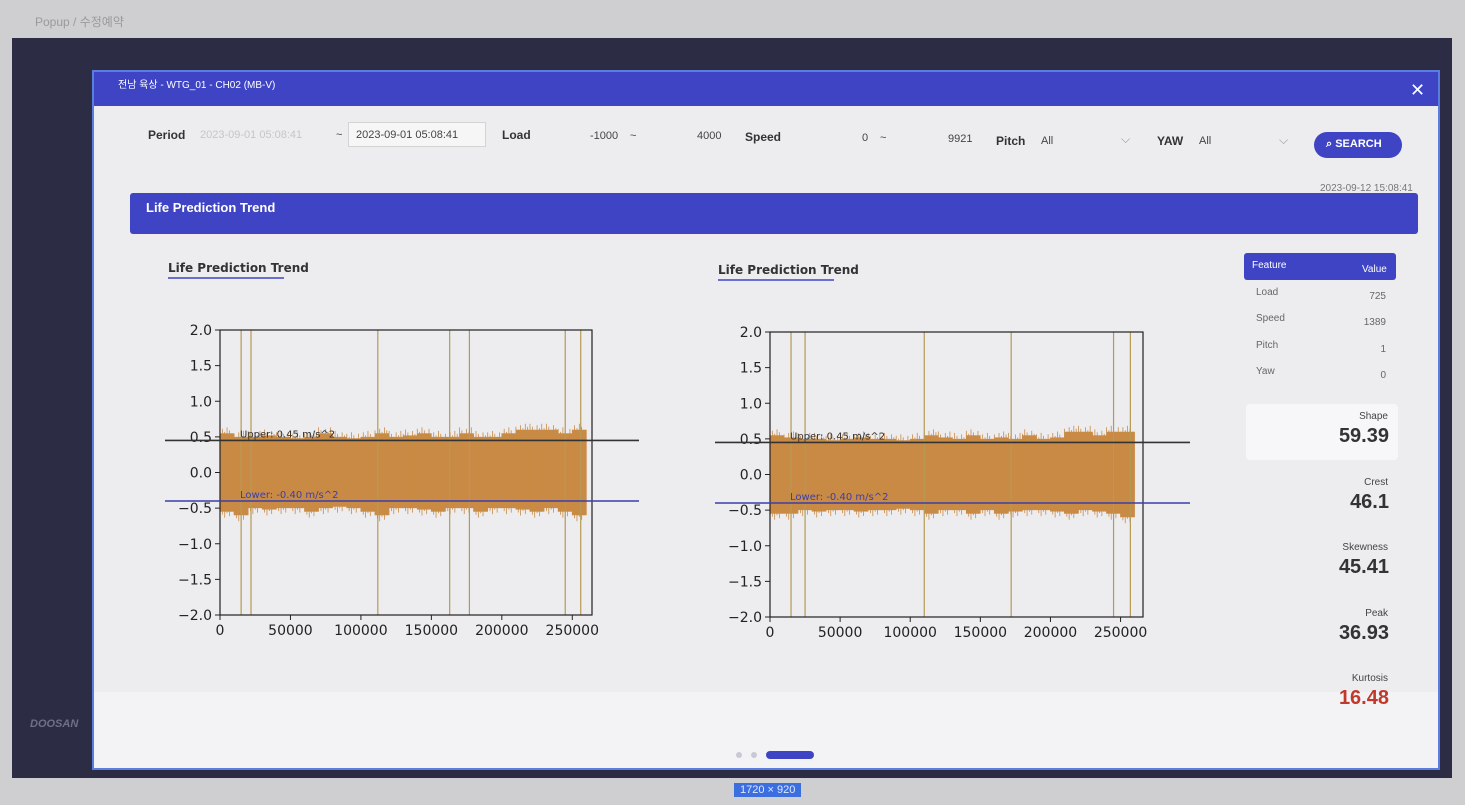  I want to click on card-value: 59.39, so click(1363, 436).